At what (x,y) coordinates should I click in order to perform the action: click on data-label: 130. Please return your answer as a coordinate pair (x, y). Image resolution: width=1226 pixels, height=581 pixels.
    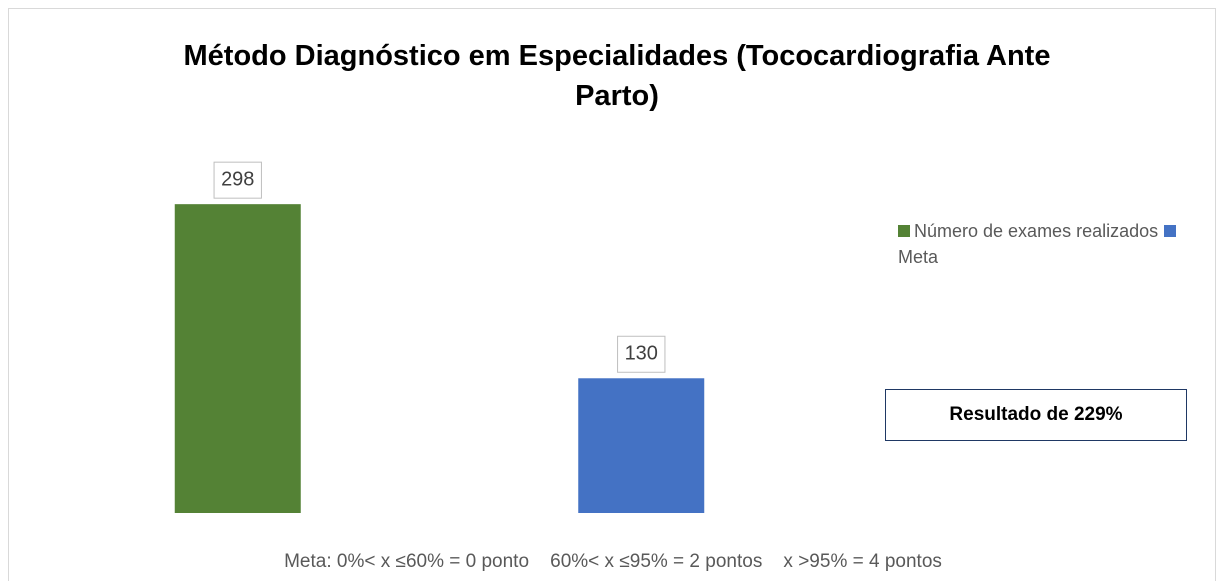
    Looking at the image, I should click on (641, 354).